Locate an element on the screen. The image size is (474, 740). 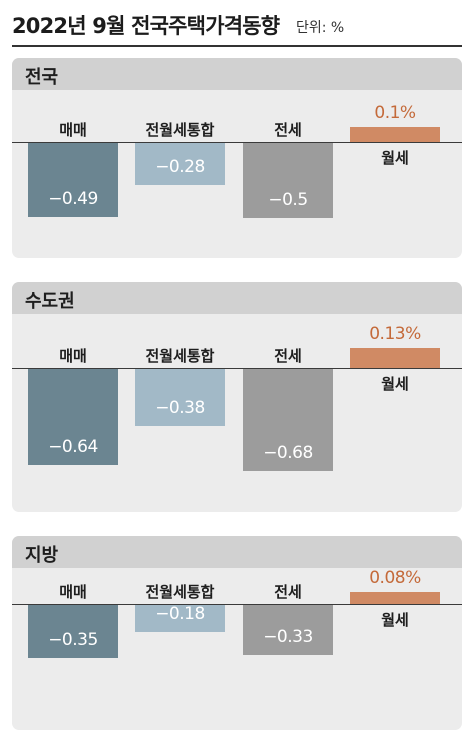
panel-title: 전국 is located at coordinates (42, 77).